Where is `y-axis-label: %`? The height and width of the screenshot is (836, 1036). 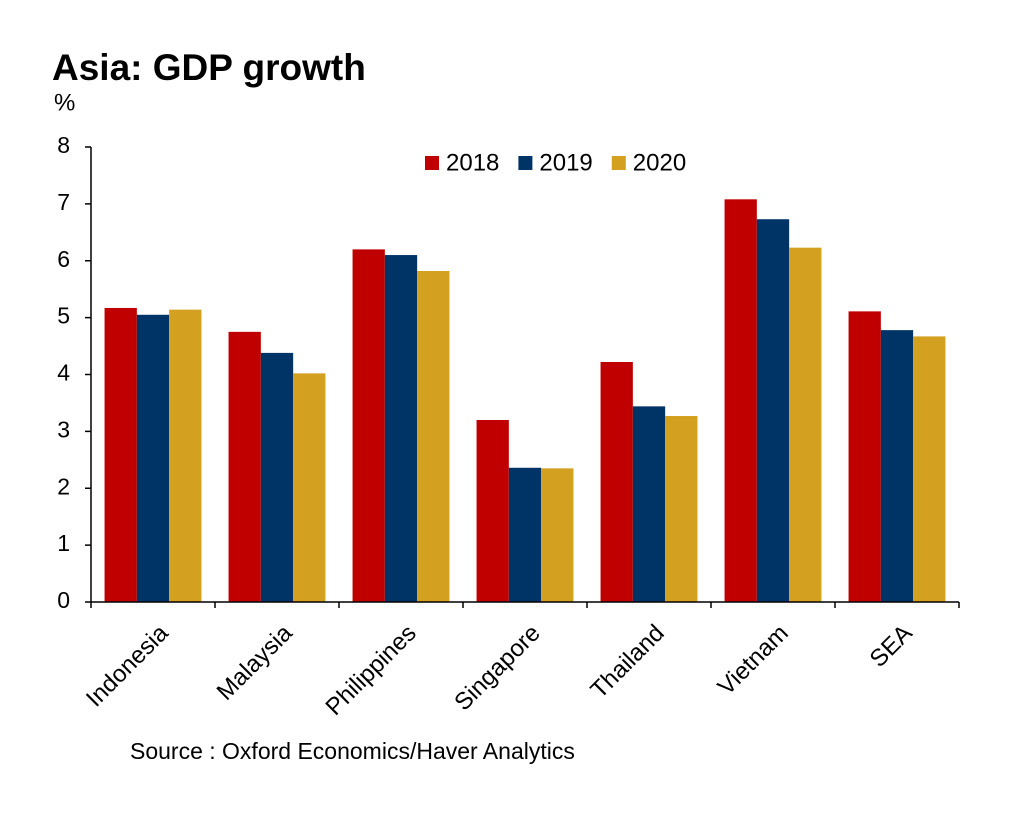 y-axis-label: % is located at coordinates (64, 102).